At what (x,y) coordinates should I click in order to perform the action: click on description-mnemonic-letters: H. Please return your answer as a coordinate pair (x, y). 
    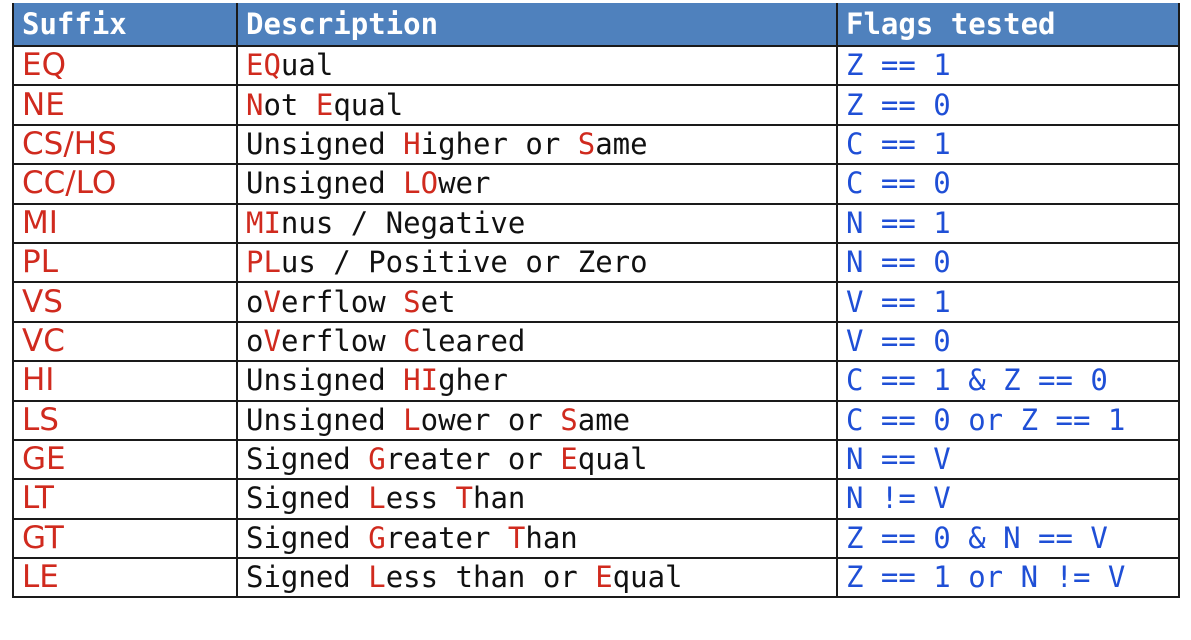
    Looking at the image, I should click on (412, 143).